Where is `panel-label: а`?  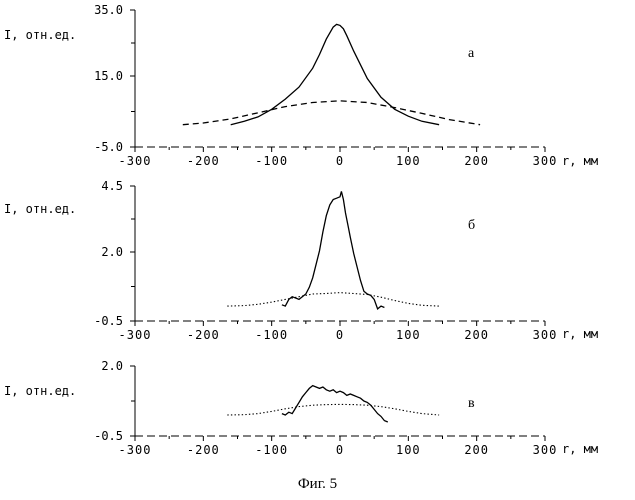 panel-label: а is located at coordinates (471, 53).